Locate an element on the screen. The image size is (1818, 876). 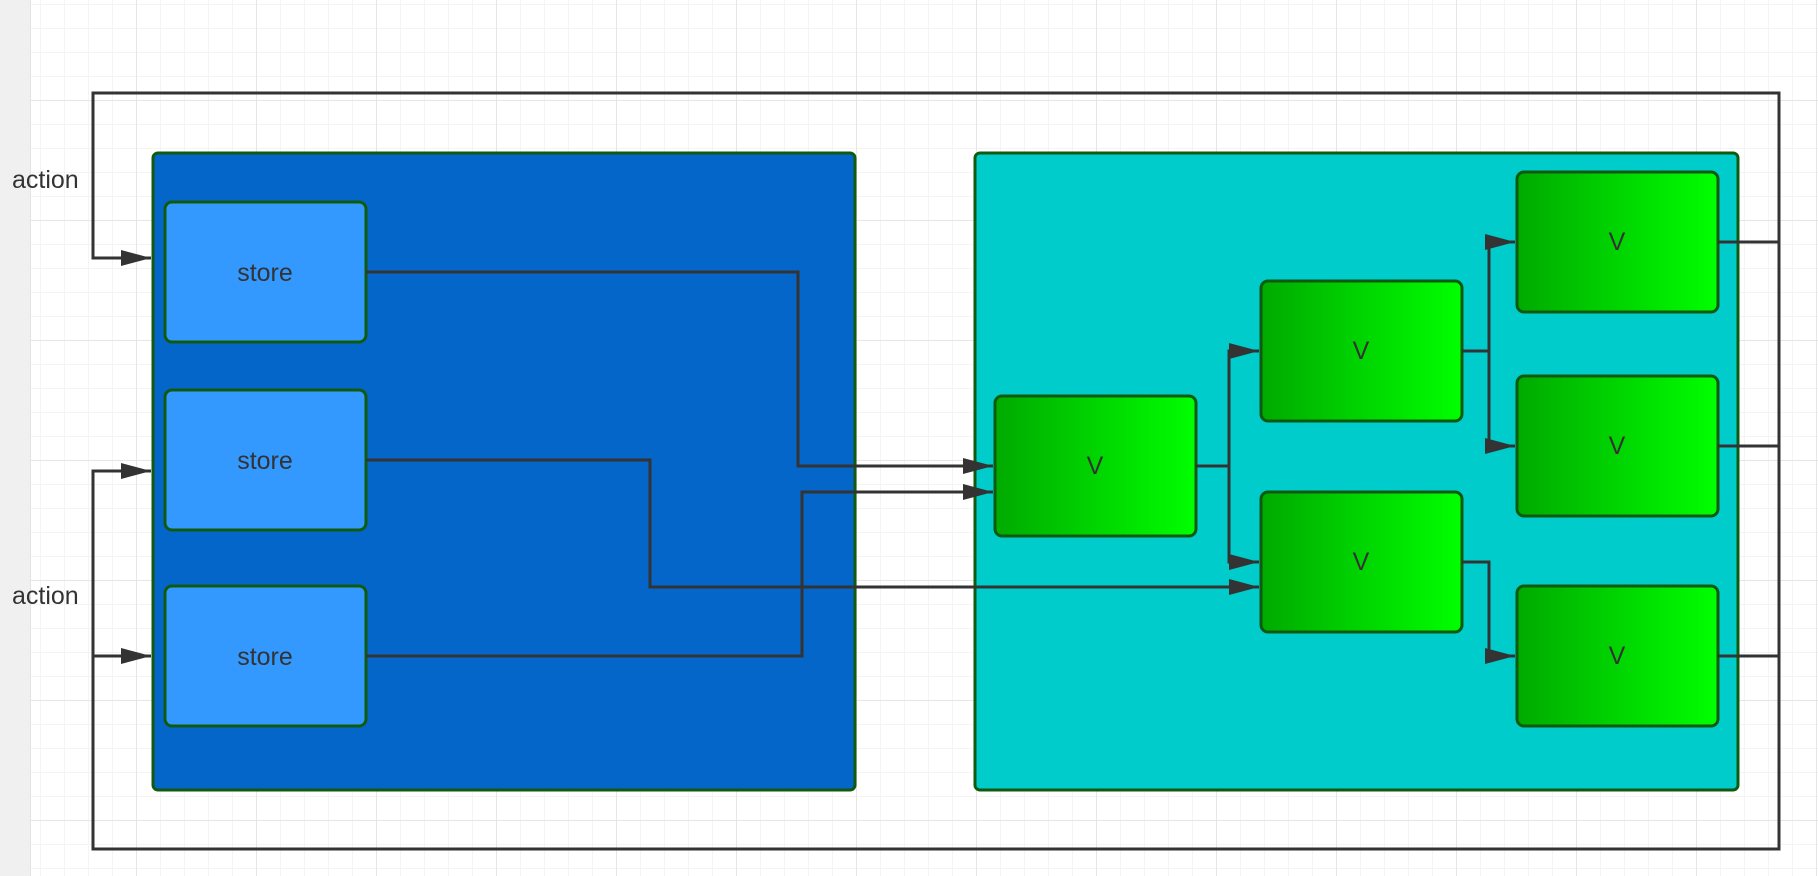
canvas-gutter is located at coordinates (15, 438).